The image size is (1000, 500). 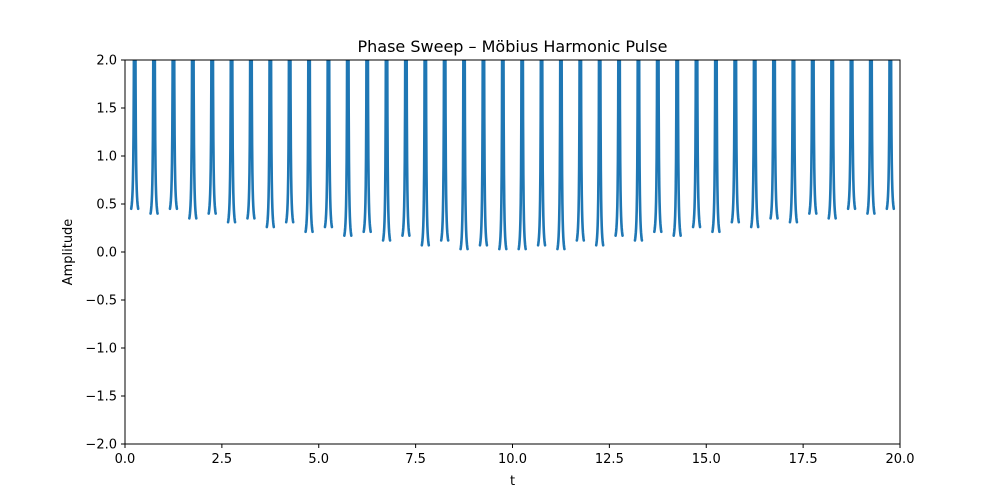 I want to click on y-tick-label: −0.5, so click(x=101, y=301).